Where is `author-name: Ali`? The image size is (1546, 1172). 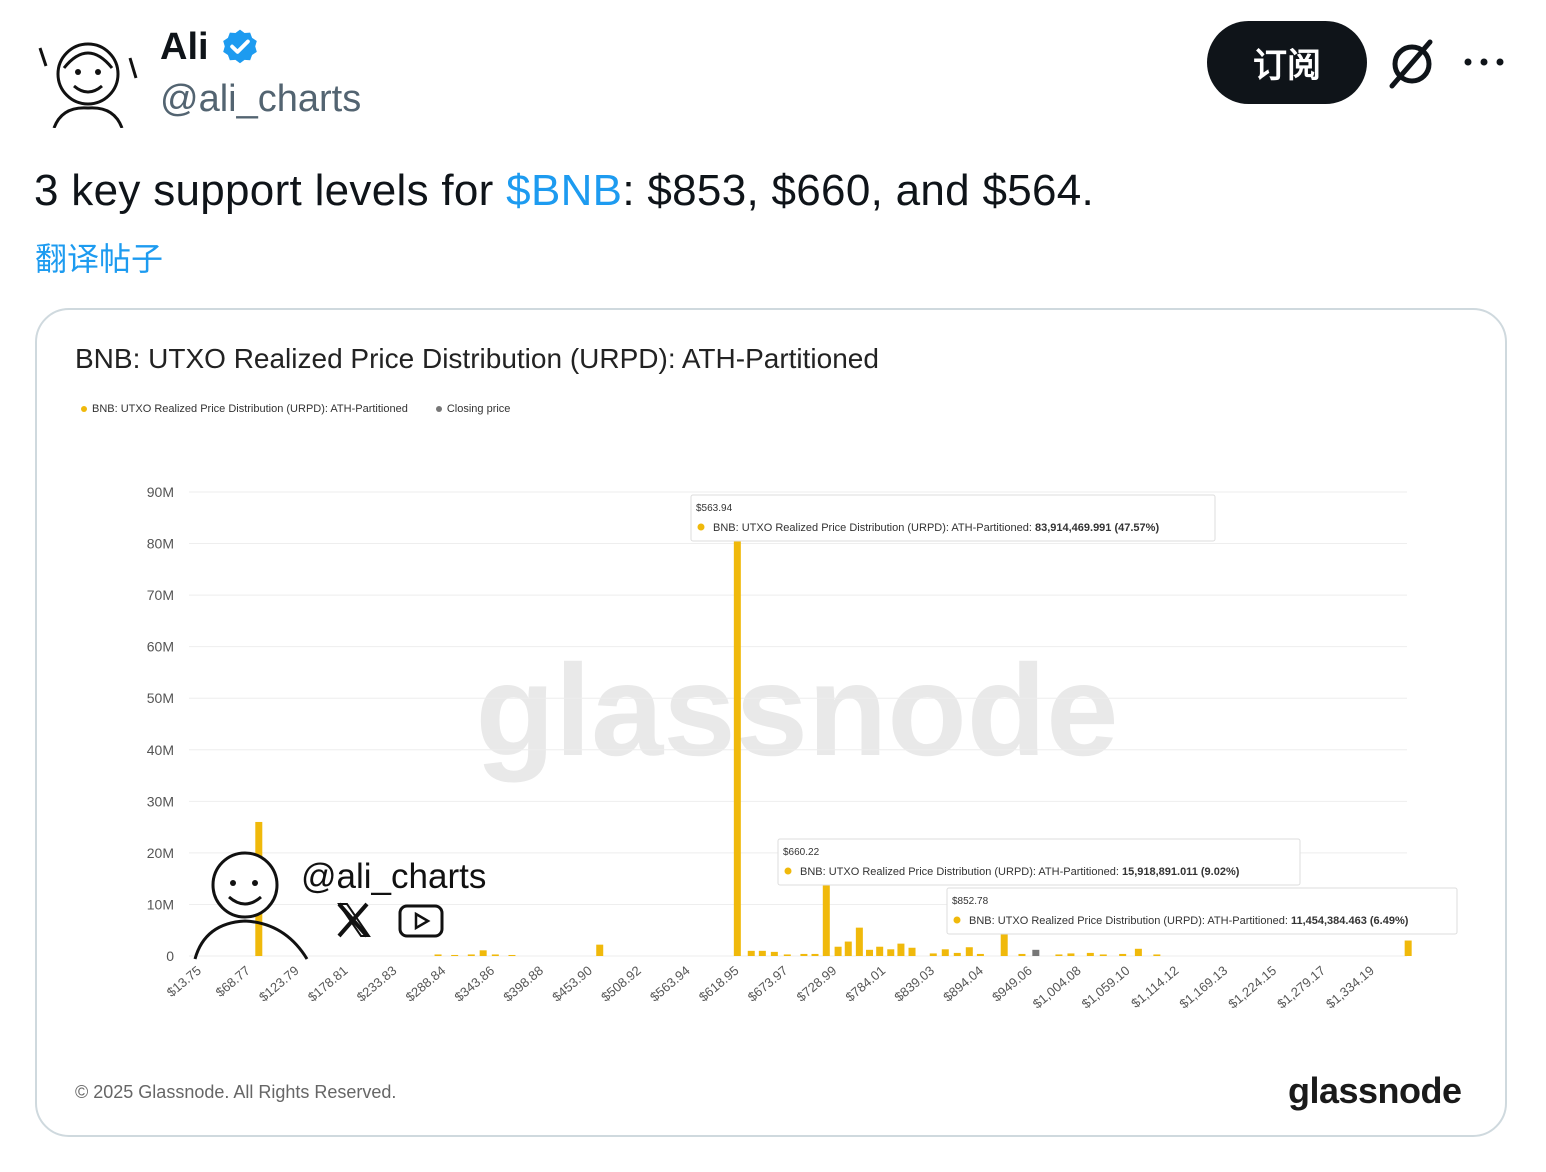 author-name: Ali is located at coordinates (184, 47).